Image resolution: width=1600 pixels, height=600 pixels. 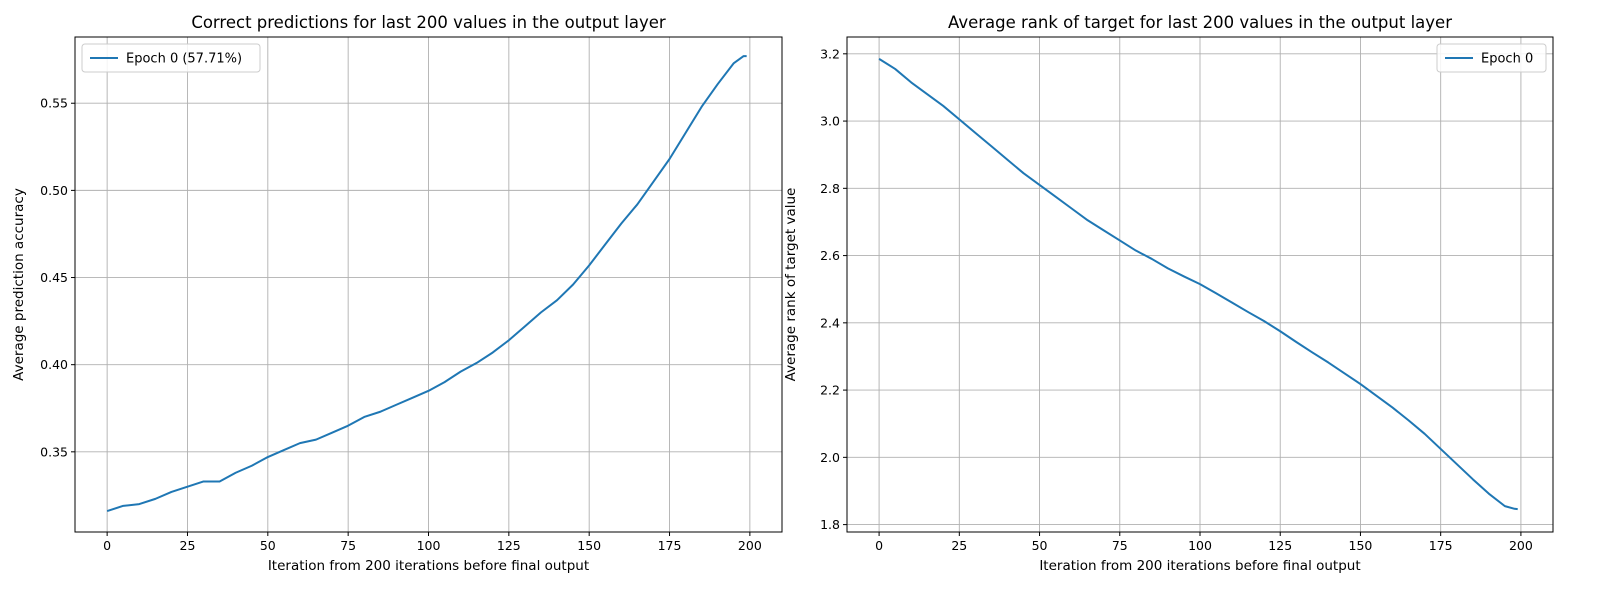 What do you see at coordinates (19, 284) in the screenshot?
I see `y-axis-label: Average prediction accuracy` at bounding box center [19, 284].